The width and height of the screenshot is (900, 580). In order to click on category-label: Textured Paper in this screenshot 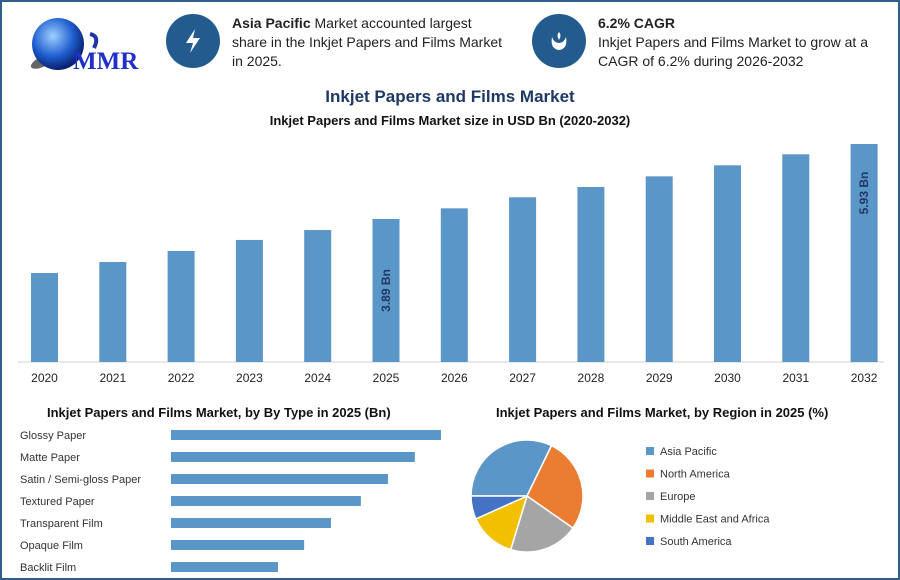, I will do `click(57, 502)`.